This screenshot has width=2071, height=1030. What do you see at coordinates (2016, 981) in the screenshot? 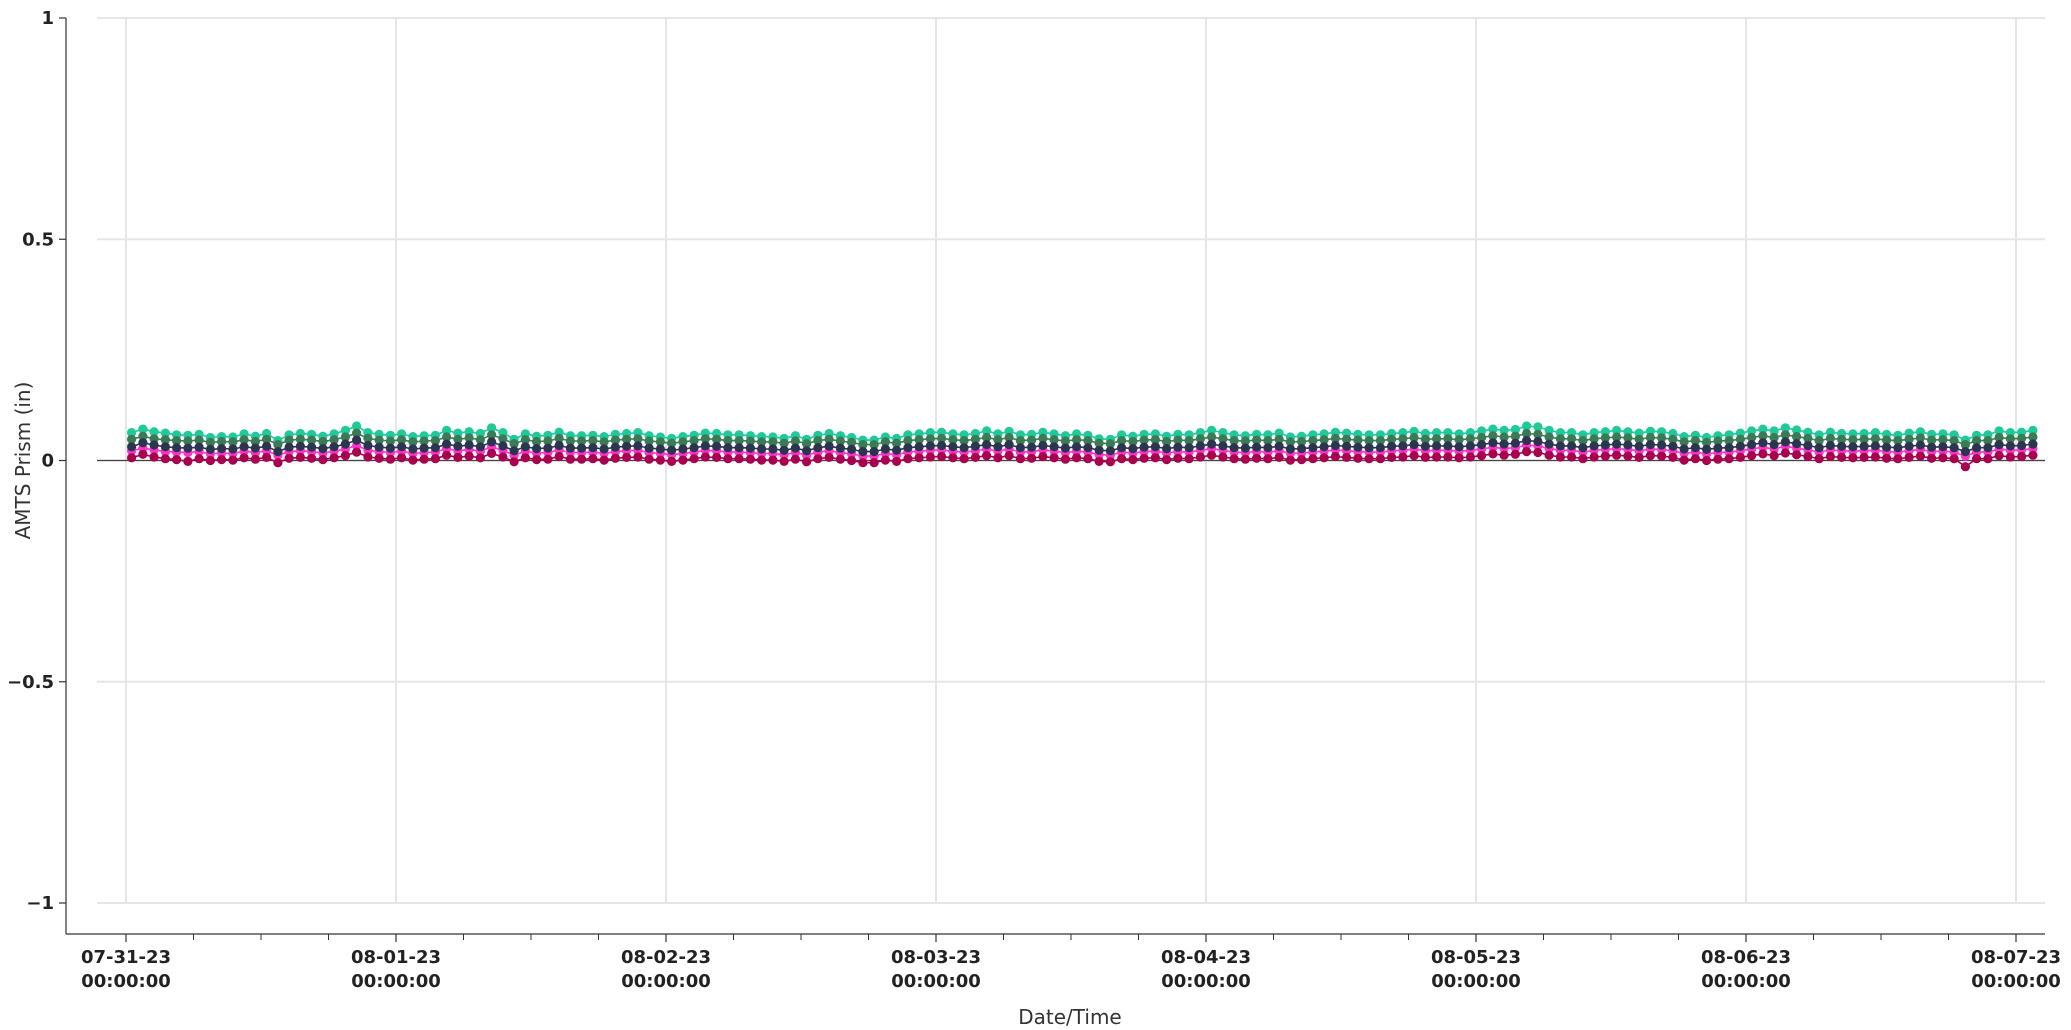
I see `x-tick-label-time: 00:00:00` at bounding box center [2016, 981].